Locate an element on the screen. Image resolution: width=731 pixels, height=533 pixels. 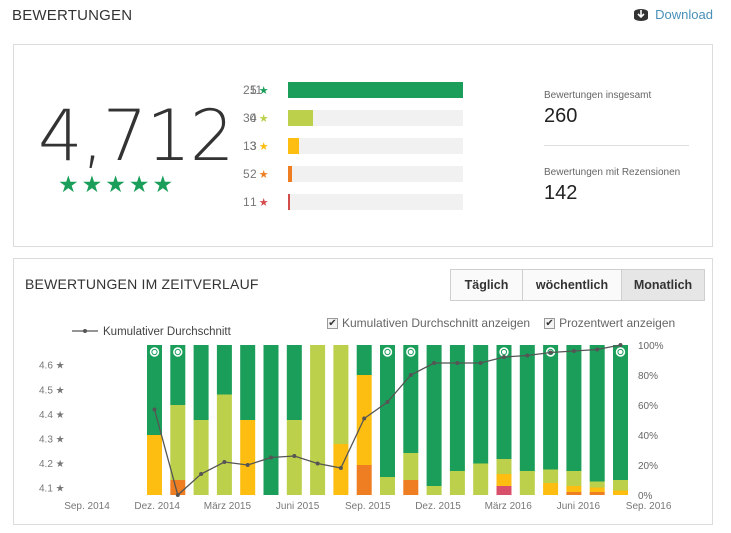
x-tick: Juni 2016 is located at coordinates (579, 506).